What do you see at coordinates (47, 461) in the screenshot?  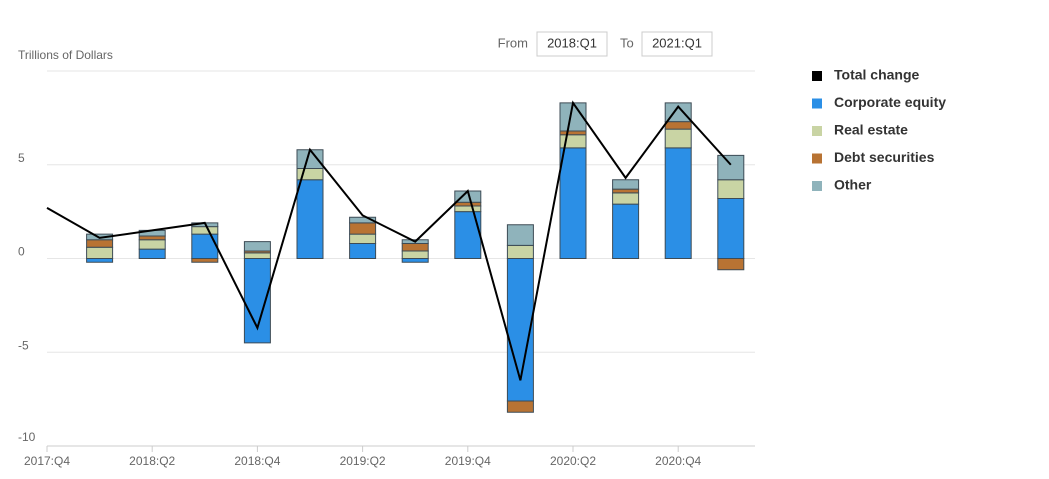 I see `x-tick-label: 2017:Q4` at bounding box center [47, 461].